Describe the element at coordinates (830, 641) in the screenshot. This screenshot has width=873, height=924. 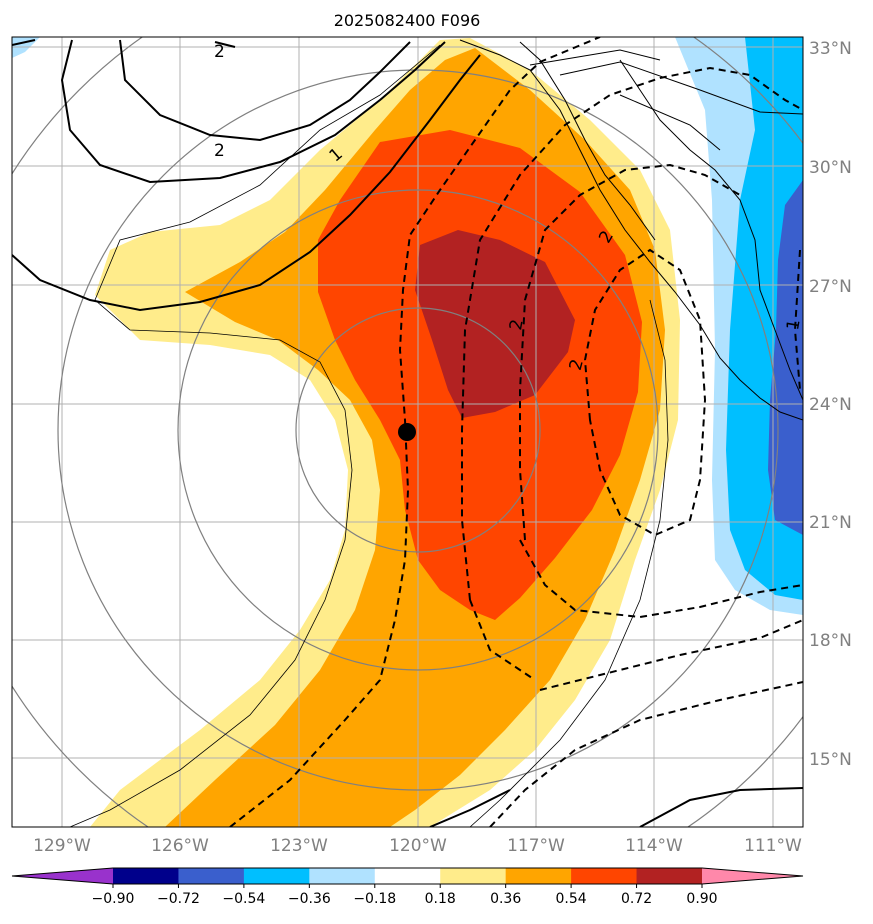
I see `lat-tick-label: 18°N` at that location.